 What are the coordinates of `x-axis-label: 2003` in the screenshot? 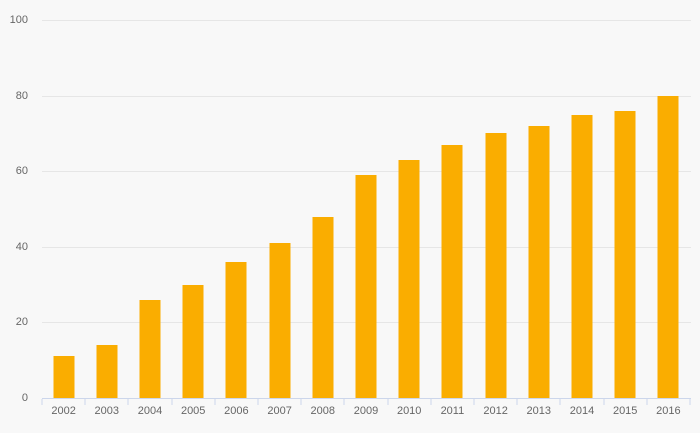 It's located at (107, 411).